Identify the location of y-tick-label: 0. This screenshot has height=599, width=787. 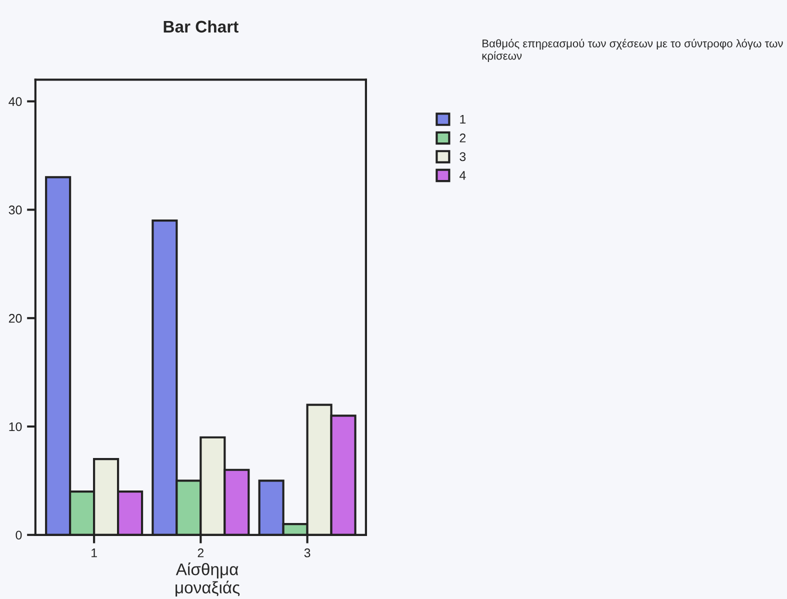
(19, 535).